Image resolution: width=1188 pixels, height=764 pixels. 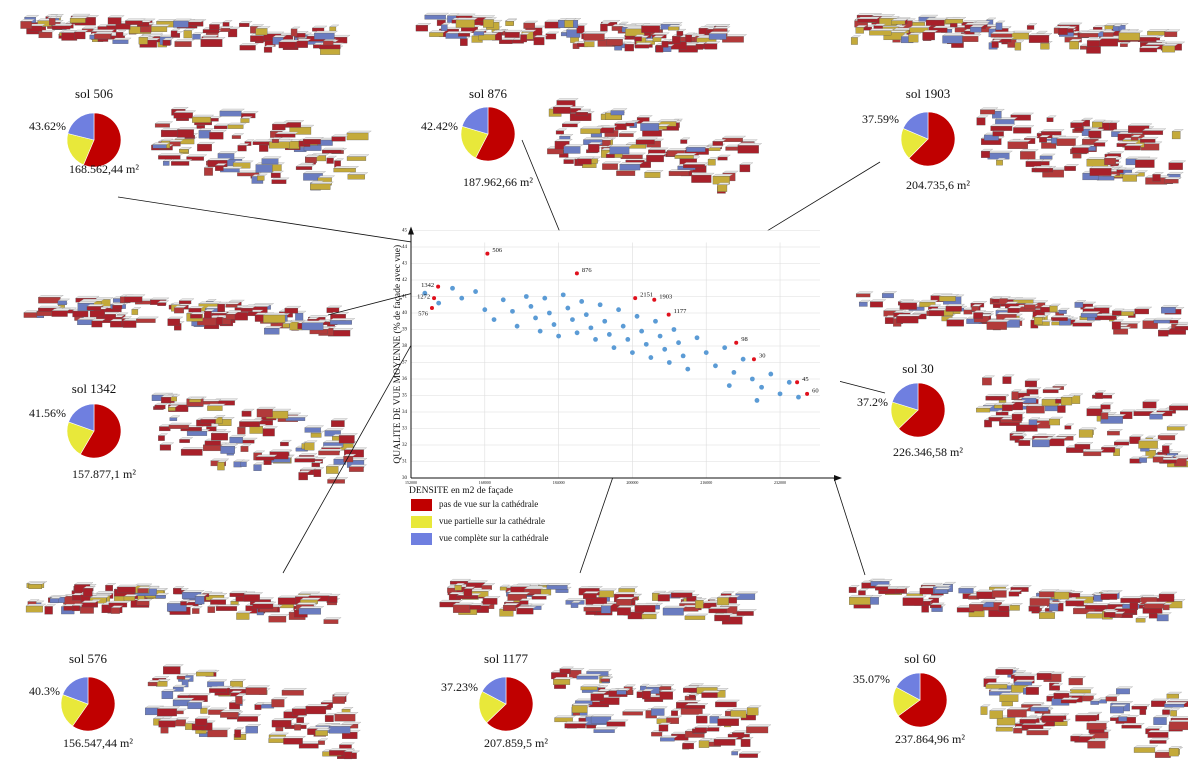 I want to click on y-tick-label: 38, so click(x=405, y=346).